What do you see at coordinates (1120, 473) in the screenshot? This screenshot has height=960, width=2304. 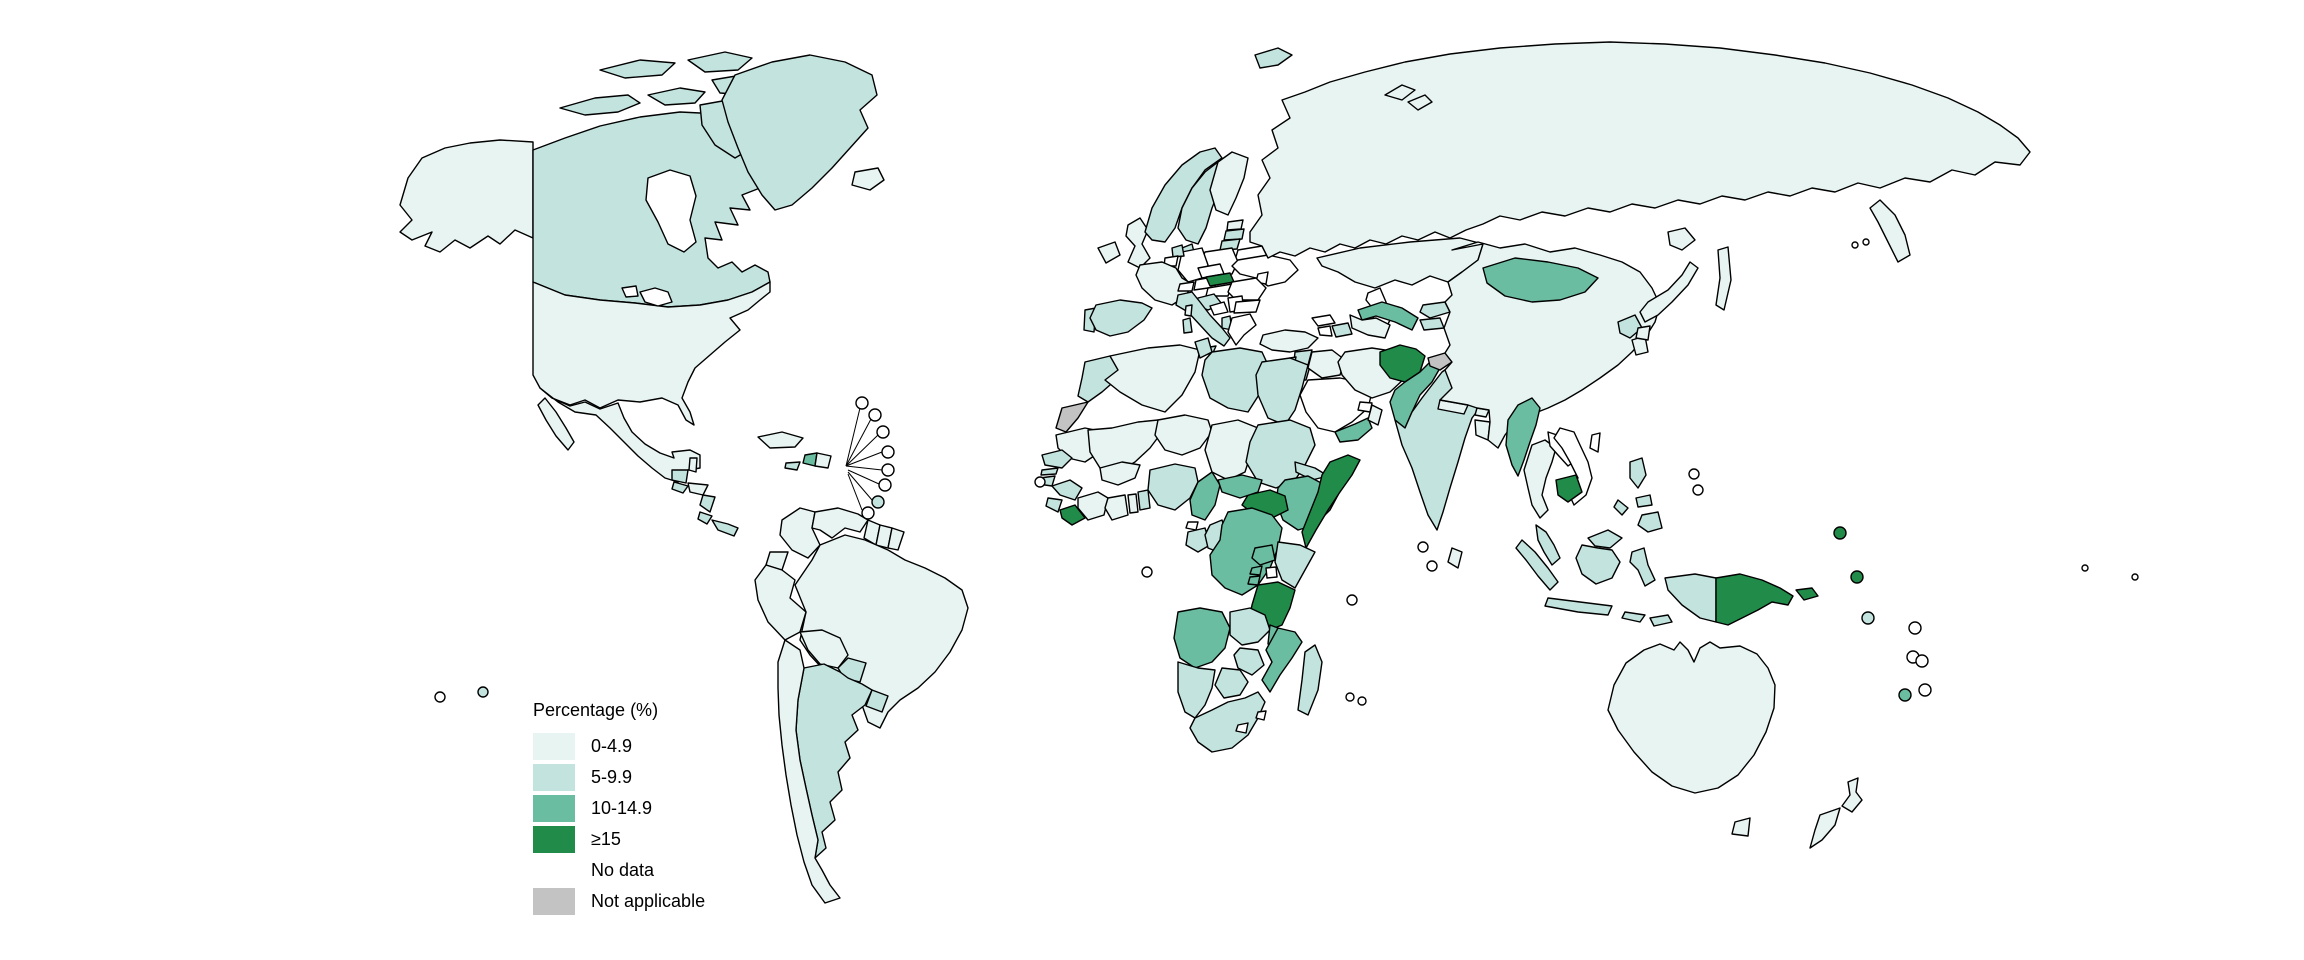 I see `country-burkina-faso` at bounding box center [1120, 473].